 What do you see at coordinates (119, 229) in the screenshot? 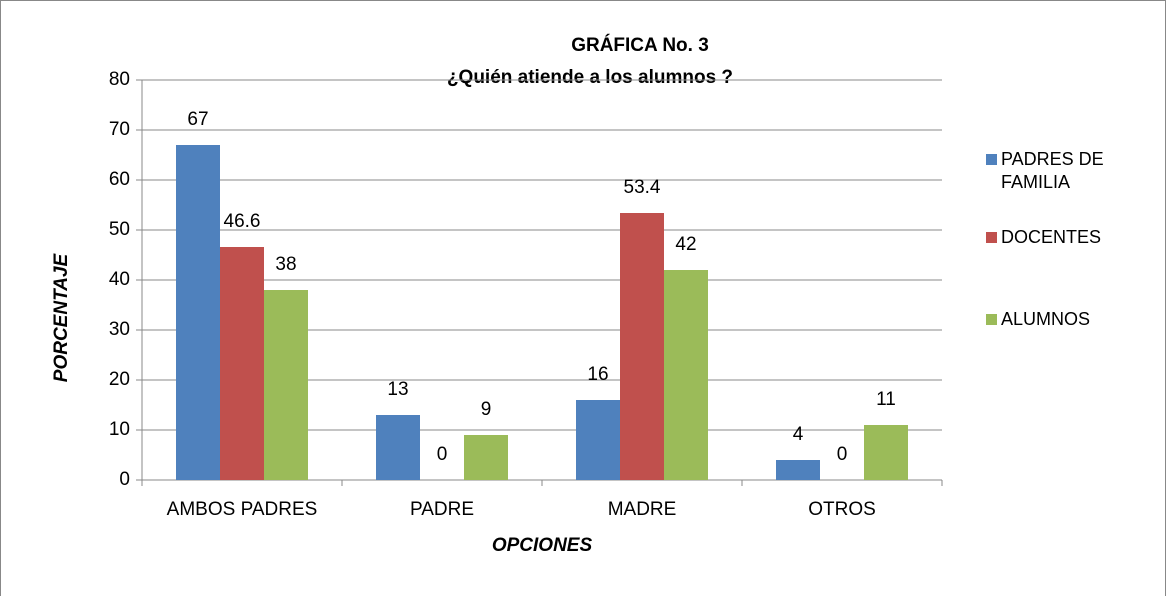
I see `y-tick-label: 50` at bounding box center [119, 229].